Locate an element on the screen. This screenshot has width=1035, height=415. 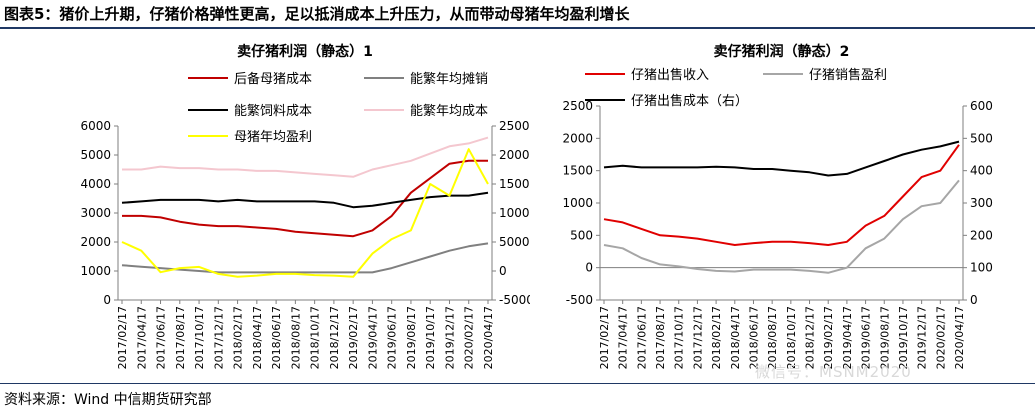
watermark: 微信号：MSNM2020 is located at coordinates (833, 372).